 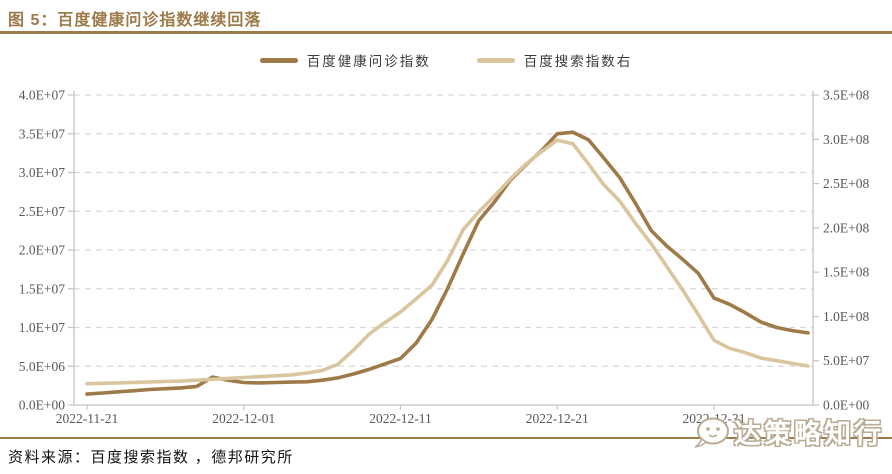 I want to click on chart-legend: 百度健康问诊指数 百度搜索指数右, so click(x=446, y=60).